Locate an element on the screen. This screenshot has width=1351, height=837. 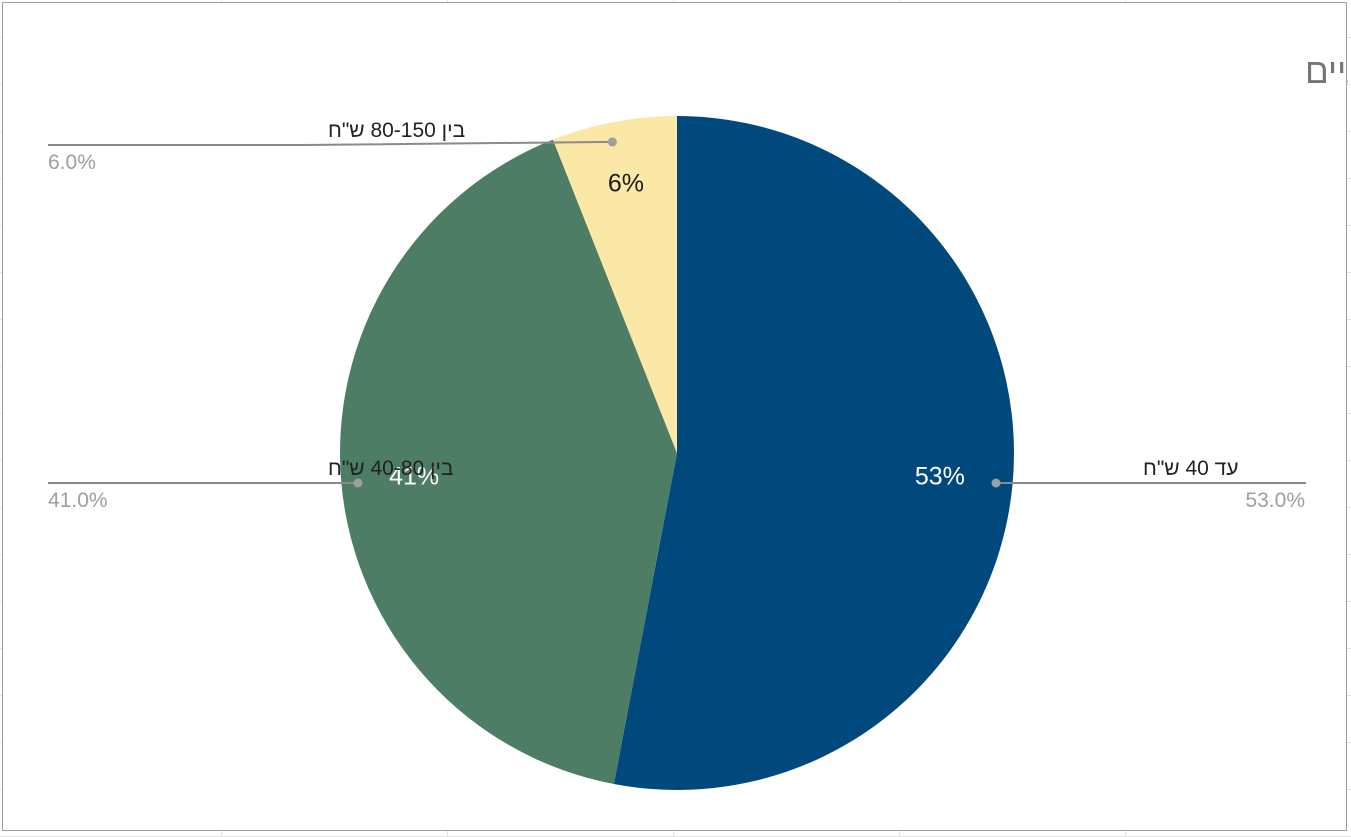
slice-3-wedge is located at coordinates (614, 284).